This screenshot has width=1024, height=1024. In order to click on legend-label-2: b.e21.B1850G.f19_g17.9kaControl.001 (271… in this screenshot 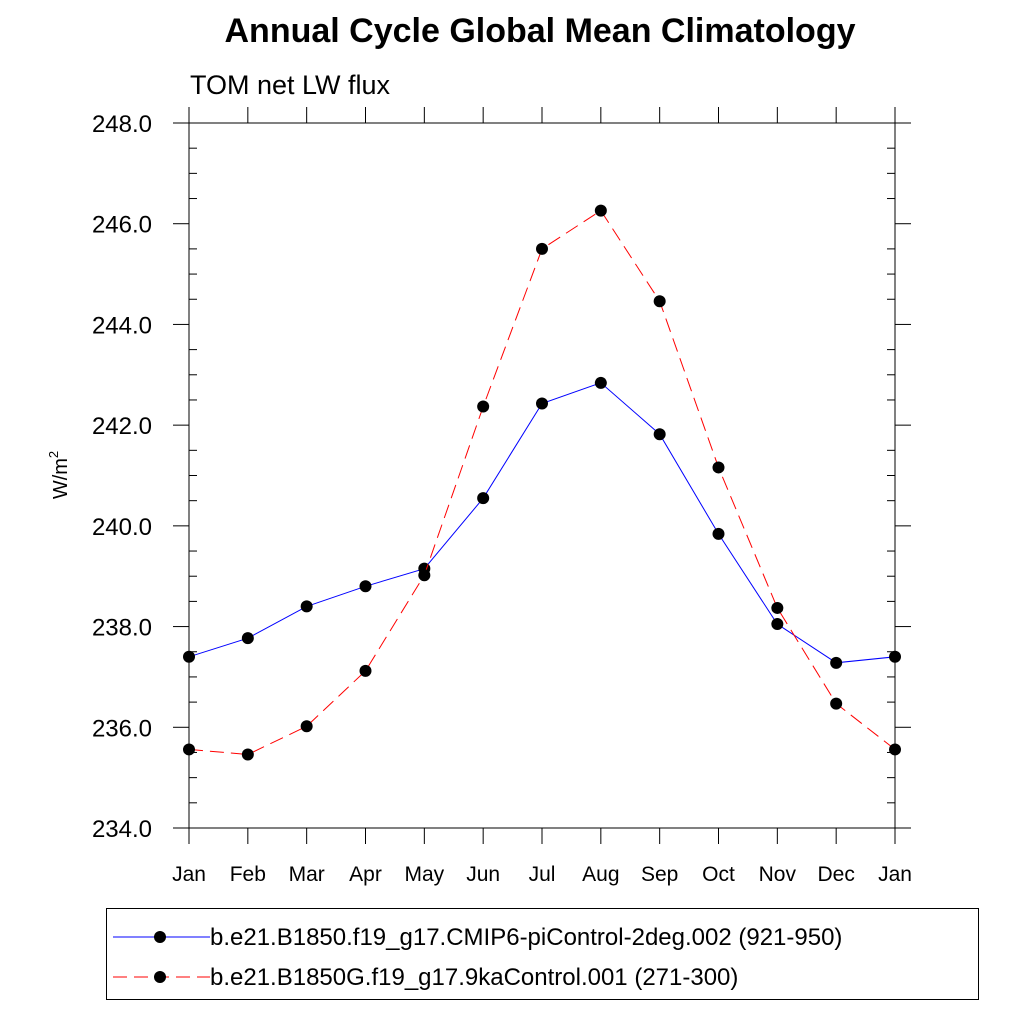, I will do `click(474, 977)`.